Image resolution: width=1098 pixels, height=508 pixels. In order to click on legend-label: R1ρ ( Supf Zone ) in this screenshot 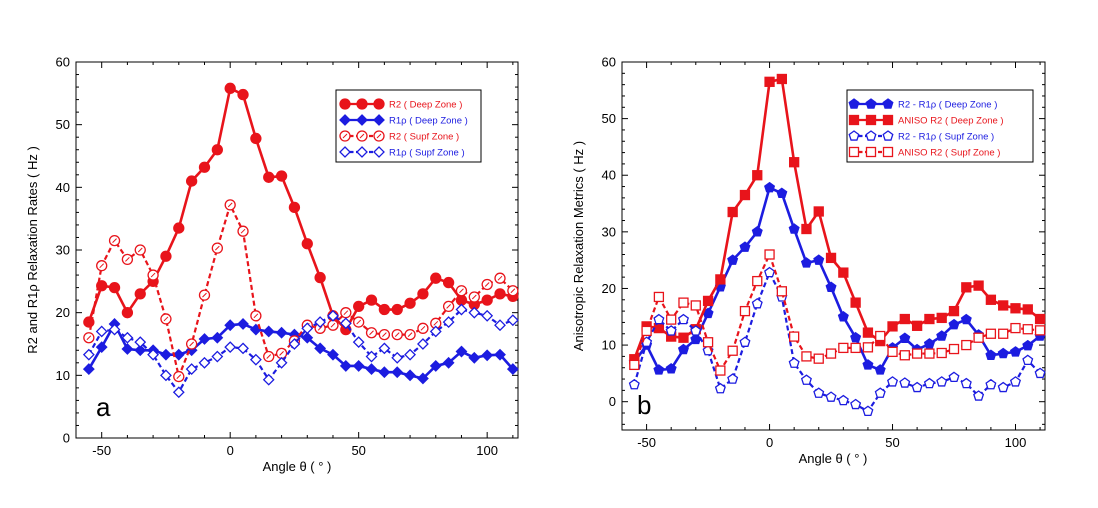, I will do `click(427, 153)`.